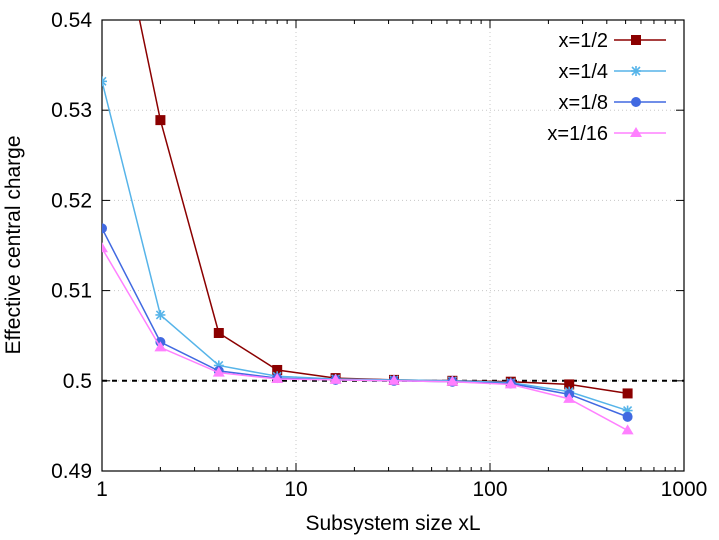 This screenshot has height=540, width=719. Describe the element at coordinates (489, 489) in the screenshot. I see `x-tick-label: 100` at that location.